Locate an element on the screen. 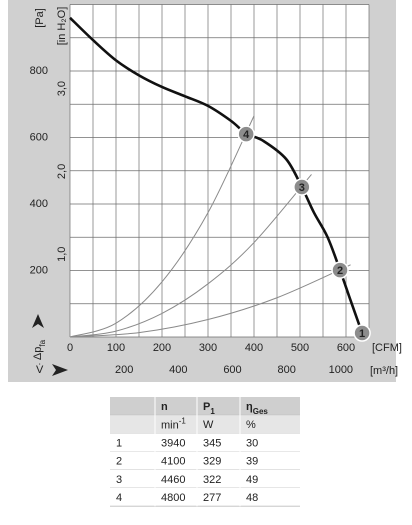  y2-tick-label: 2,0 is located at coordinates (62, 171).